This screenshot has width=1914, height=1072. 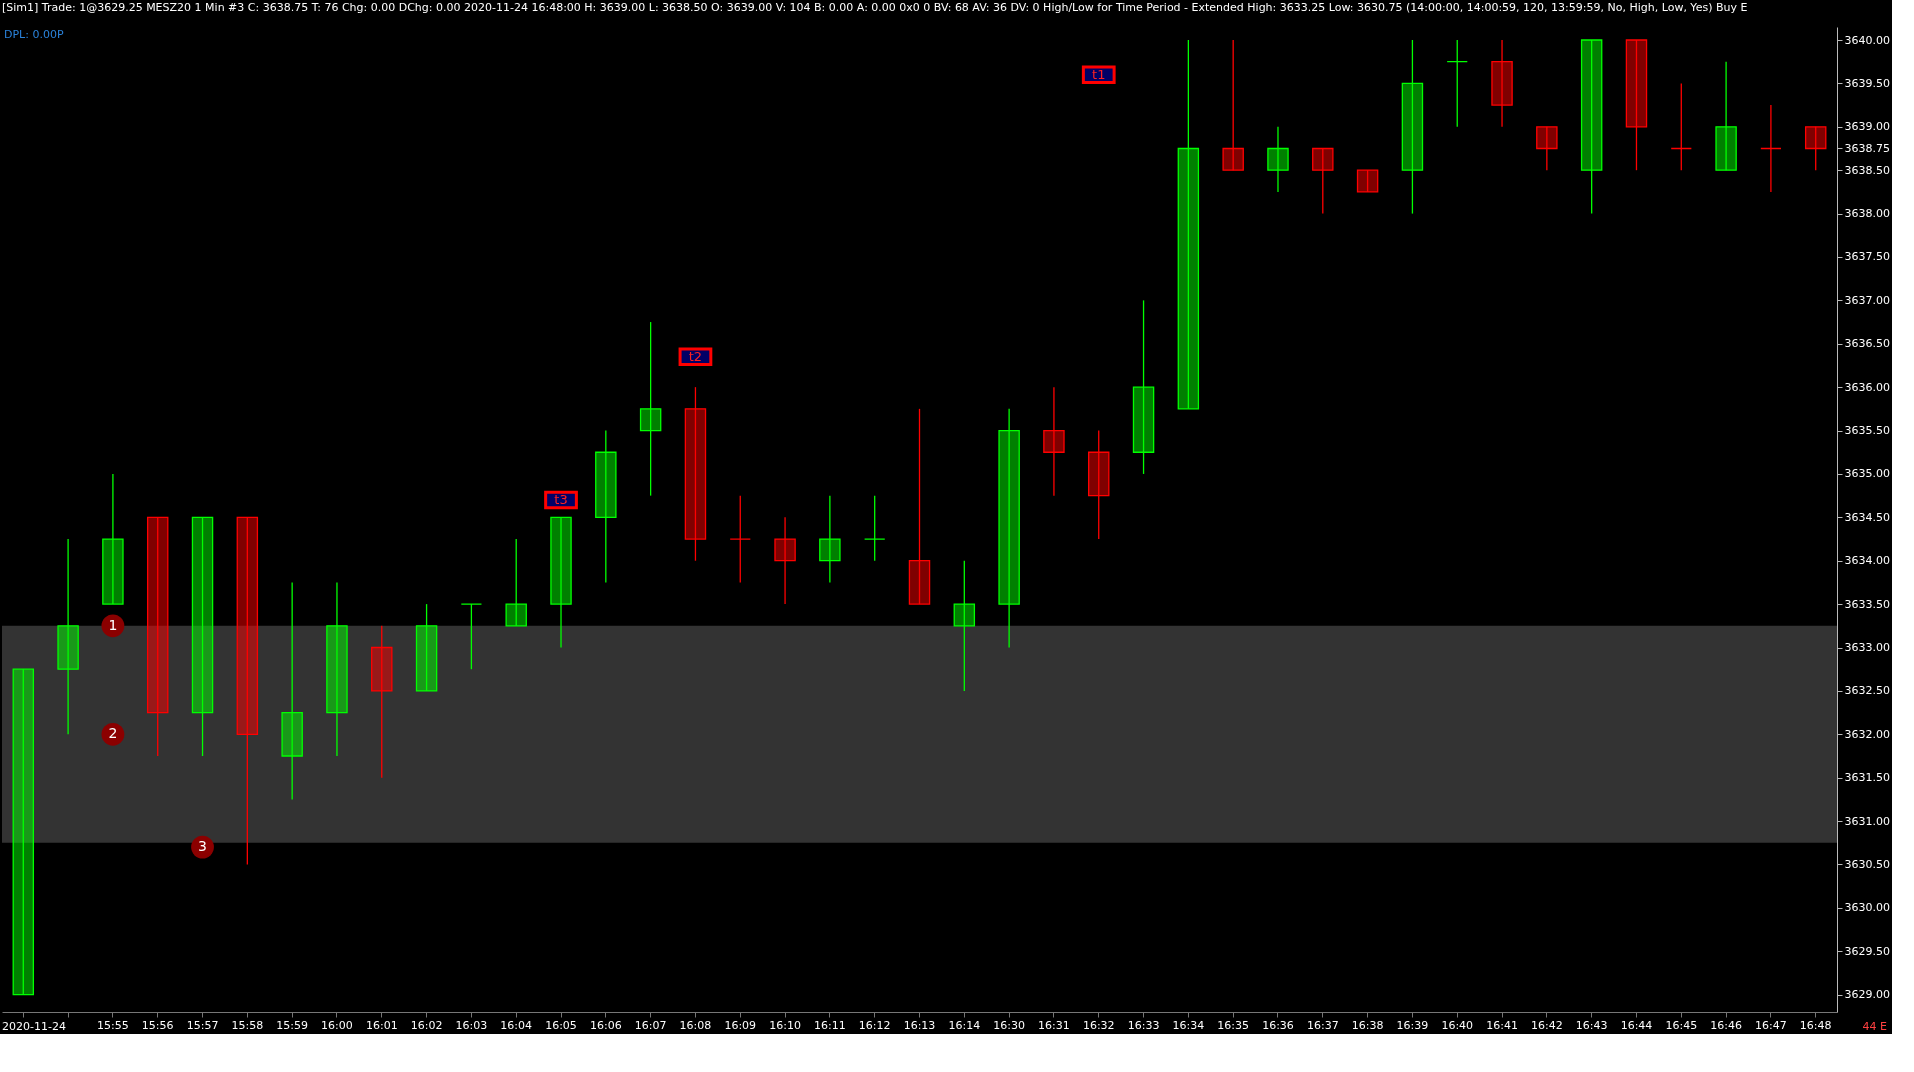 What do you see at coordinates (426, 1025) in the screenshot?
I see `x-tick-label: 16:02` at bounding box center [426, 1025].